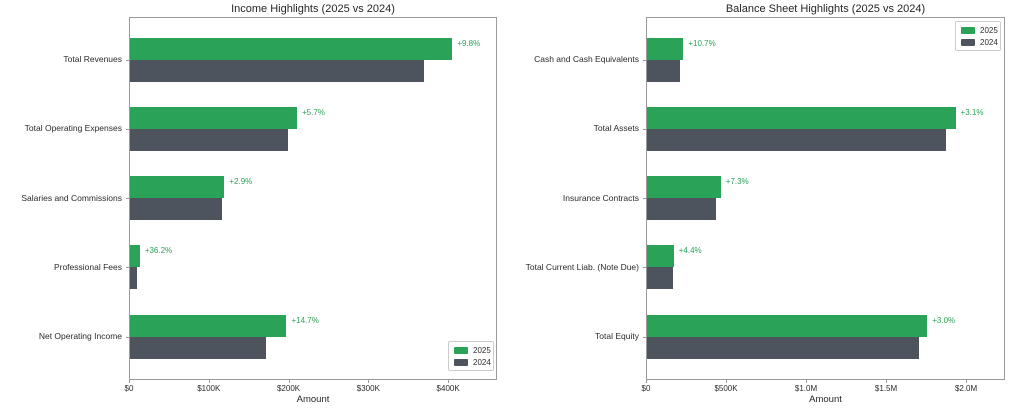 Image resolution: width=1024 pixels, height=410 pixels. I want to click on bar-2025-professional-fees, so click(135, 256).